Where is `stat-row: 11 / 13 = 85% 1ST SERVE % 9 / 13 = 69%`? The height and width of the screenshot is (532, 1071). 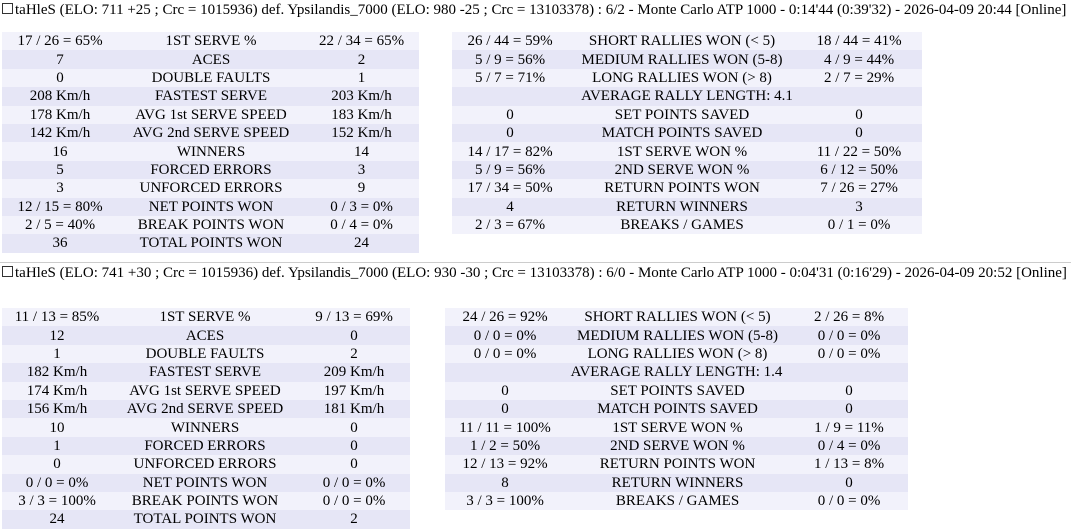 stat-row: 11 / 13 = 85% 1ST SERVE % 9 / 13 = 69% is located at coordinates (206, 317).